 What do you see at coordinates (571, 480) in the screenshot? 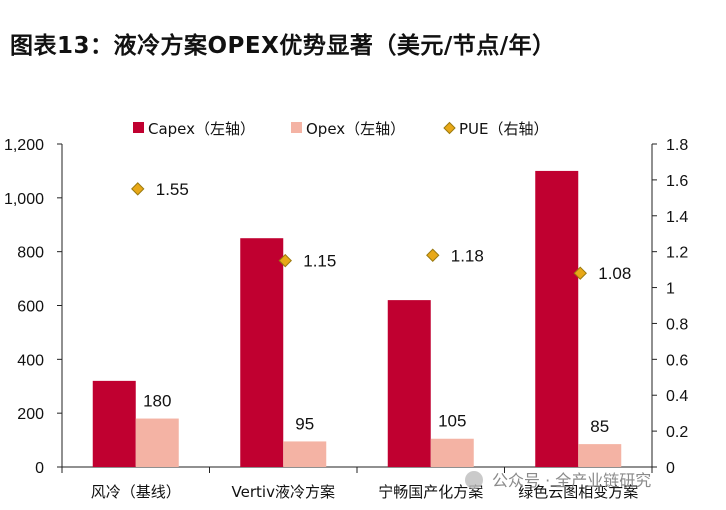
I see `watermark-text: 公众号 · 全产业链研究` at bounding box center [571, 480].